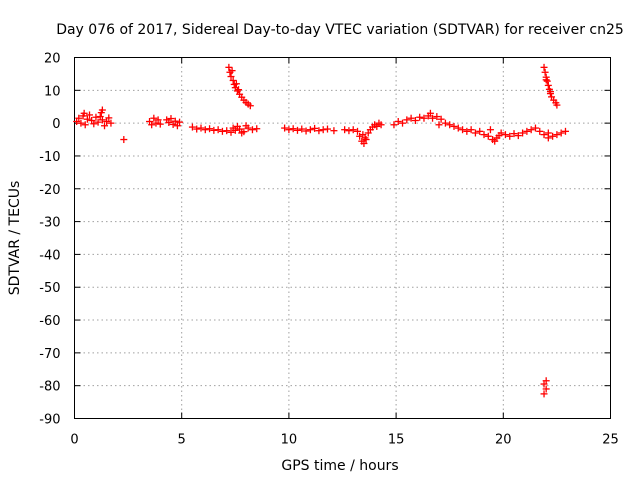  I want to click on x-tick-label: 0, so click(74, 440).